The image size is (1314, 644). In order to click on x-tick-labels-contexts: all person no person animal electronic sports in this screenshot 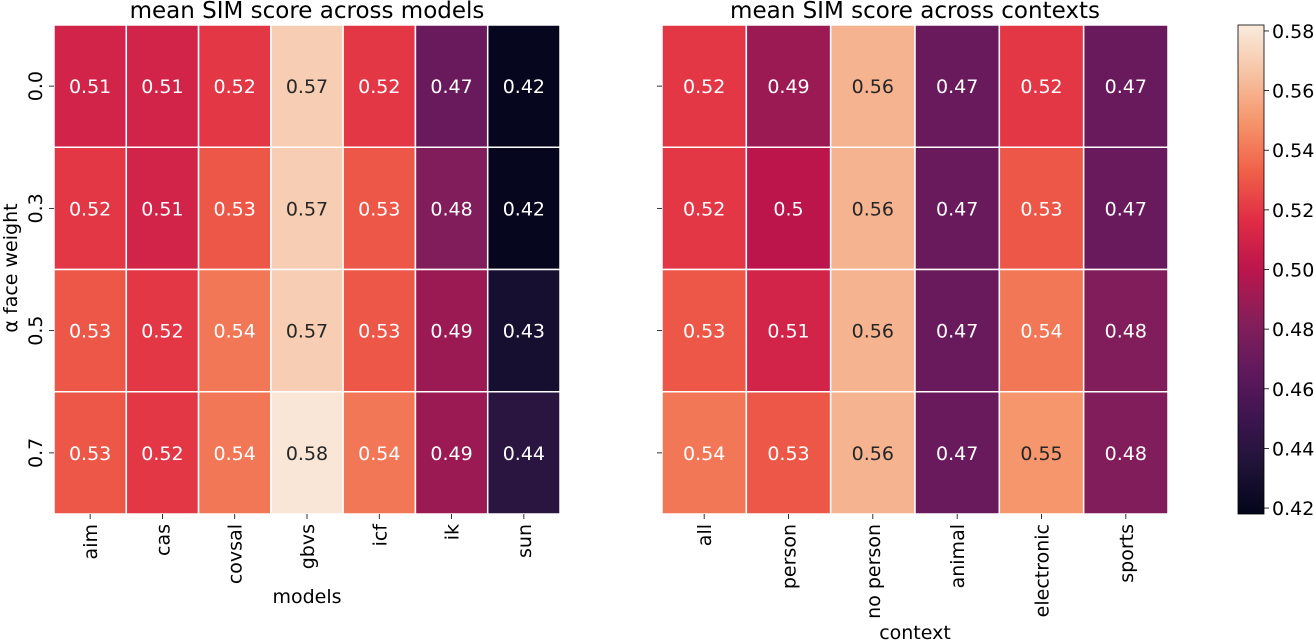, I will do `click(916, 566)`.